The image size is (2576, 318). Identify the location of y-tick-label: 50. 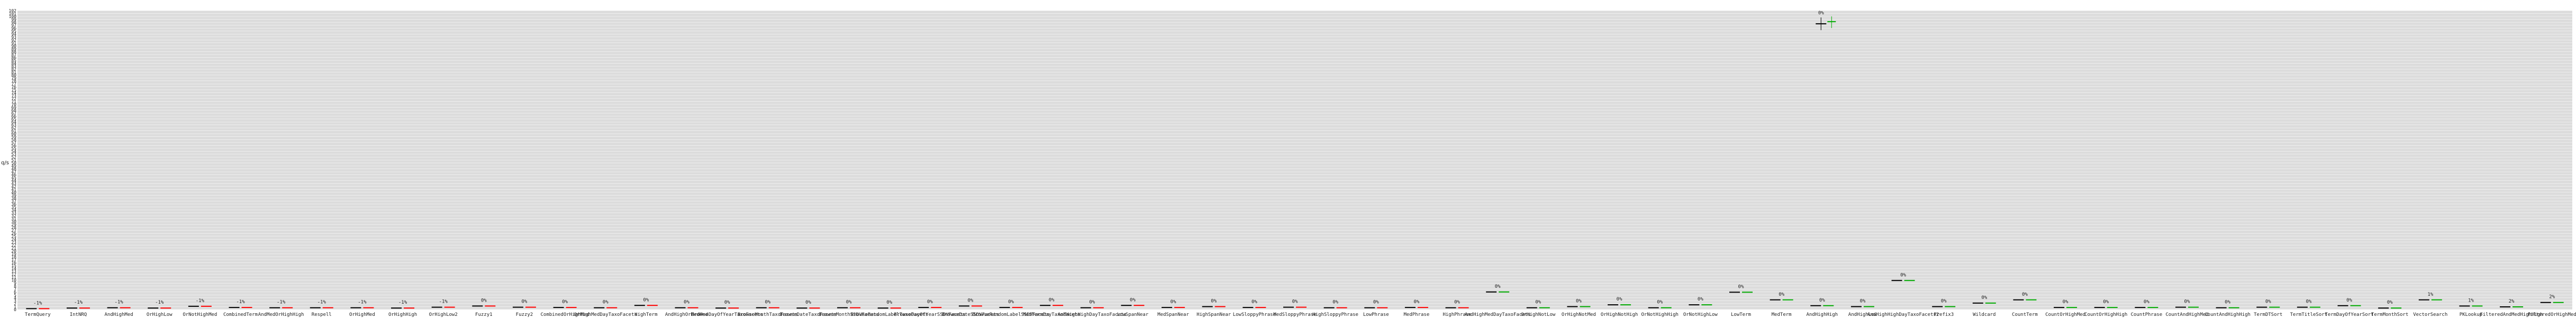
(13, 163).